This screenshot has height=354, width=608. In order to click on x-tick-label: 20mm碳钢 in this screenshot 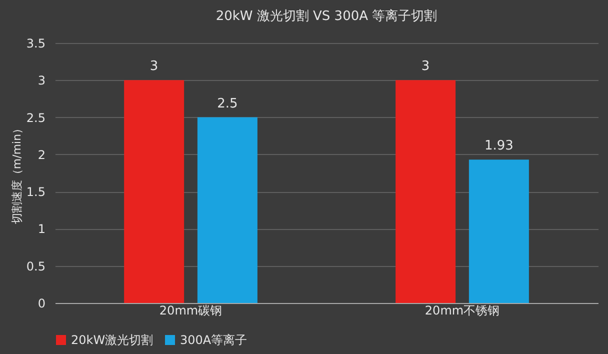, I will do `click(190, 311)`.